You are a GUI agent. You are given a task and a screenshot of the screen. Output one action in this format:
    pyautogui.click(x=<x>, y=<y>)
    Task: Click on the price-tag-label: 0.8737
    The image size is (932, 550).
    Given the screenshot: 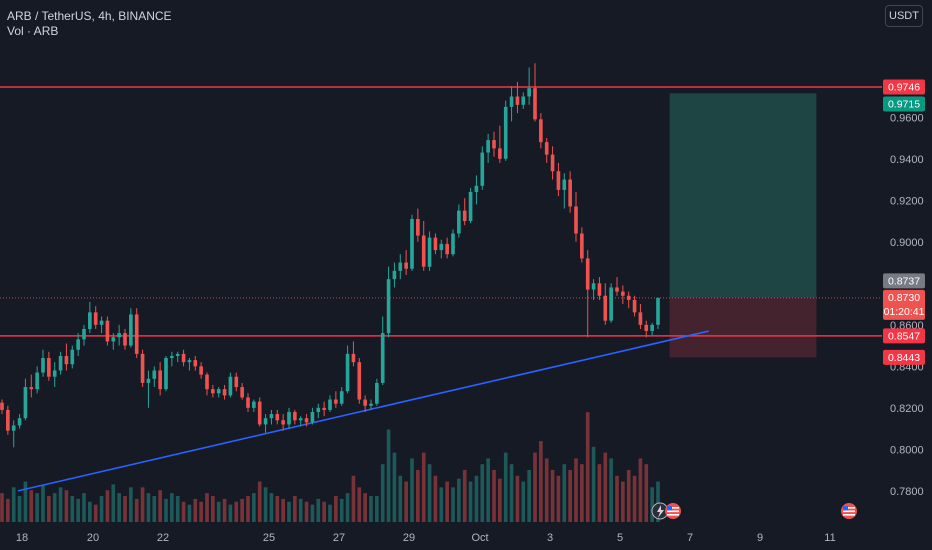 What is the action you would take?
    pyautogui.click(x=904, y=281)
    